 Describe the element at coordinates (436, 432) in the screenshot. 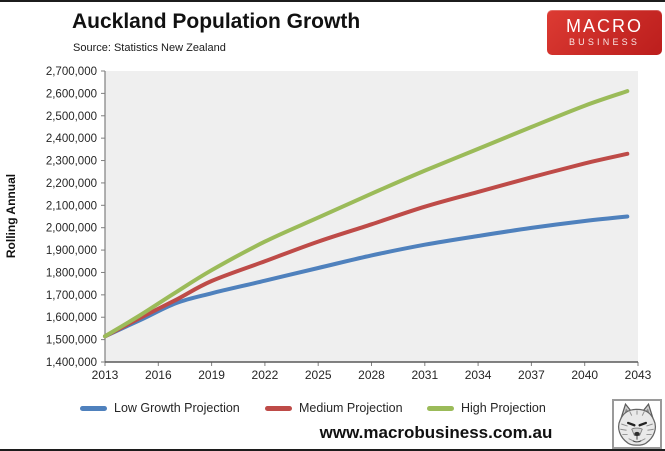

I see `website-url: www.macrobusiness.com.au` at that location.